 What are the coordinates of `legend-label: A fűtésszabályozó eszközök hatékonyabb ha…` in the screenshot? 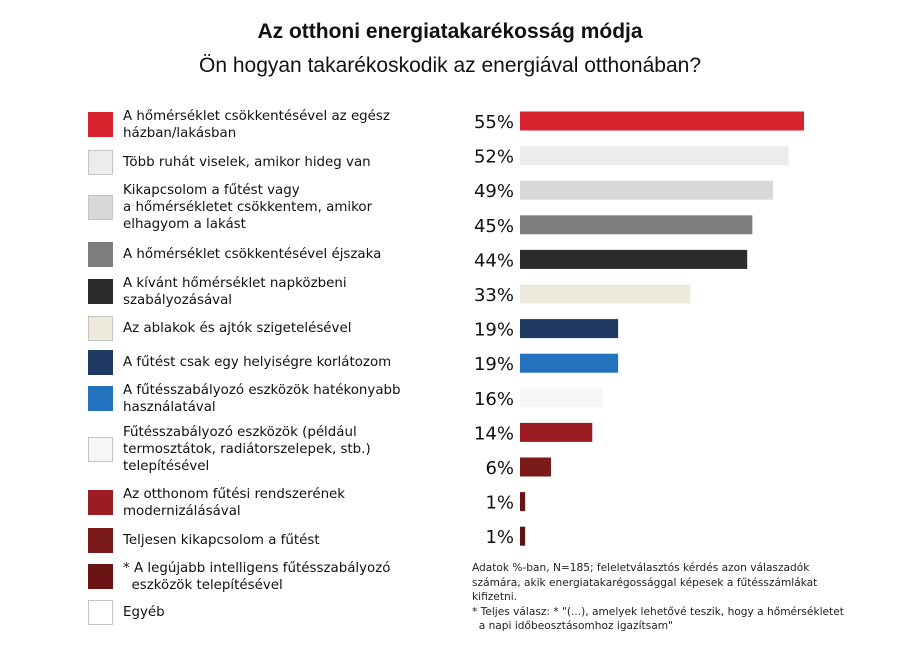 It's located at (273, 399).